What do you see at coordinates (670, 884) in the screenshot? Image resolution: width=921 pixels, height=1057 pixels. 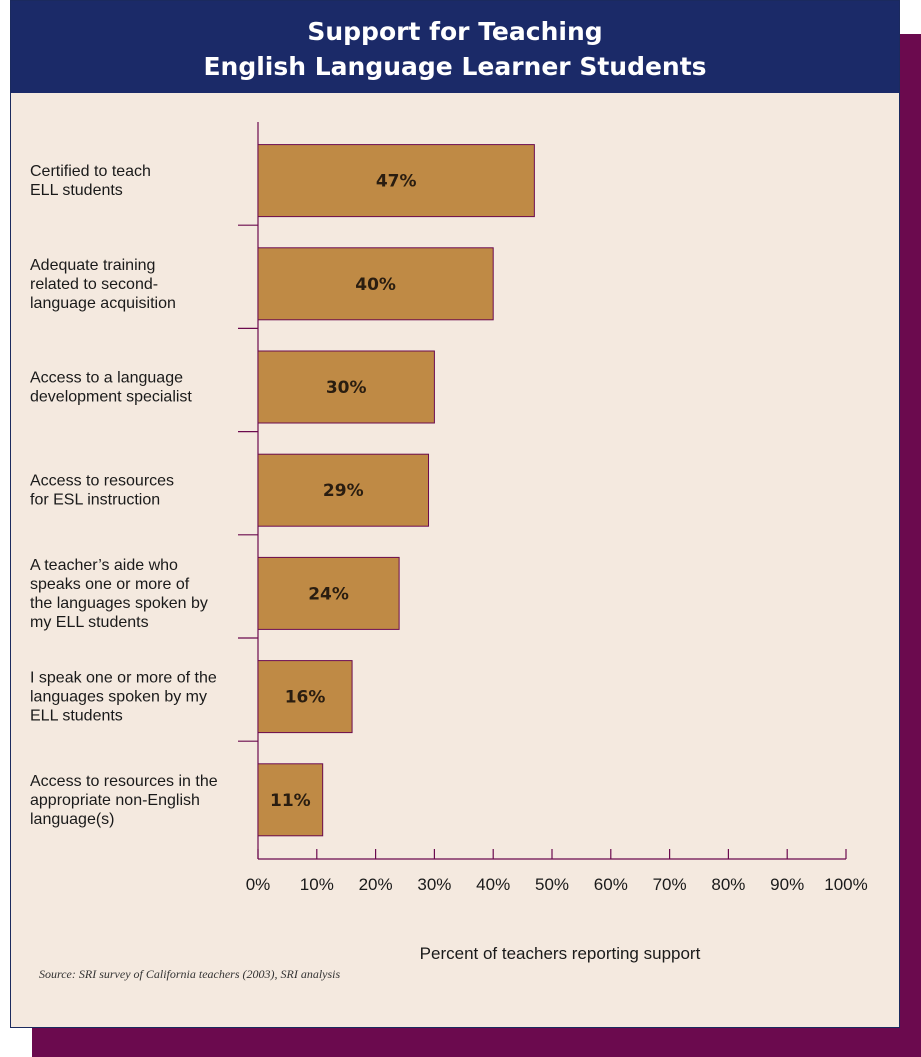 I see `x-tick-label: 70%` at bounding box center [670, 884].